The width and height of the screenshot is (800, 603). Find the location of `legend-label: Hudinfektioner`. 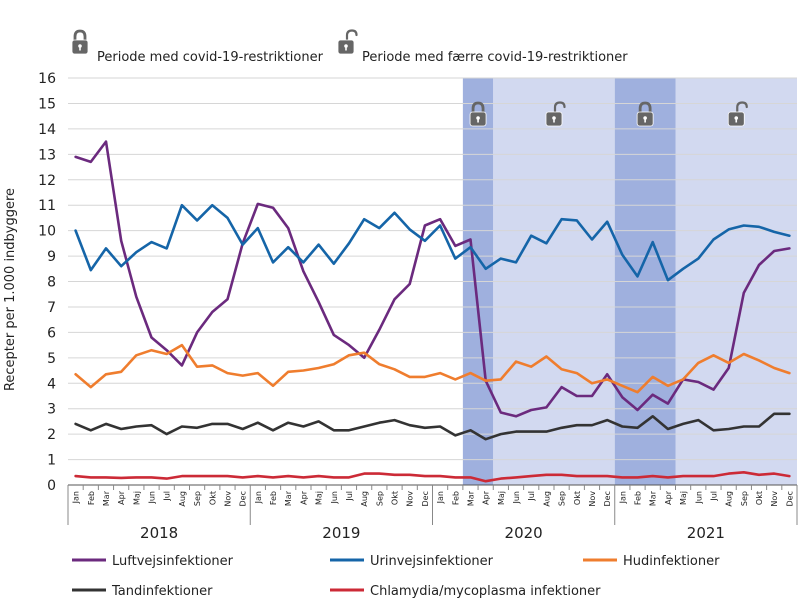

legend-label: Hudinfektioner is located at coordinates (671, 561).